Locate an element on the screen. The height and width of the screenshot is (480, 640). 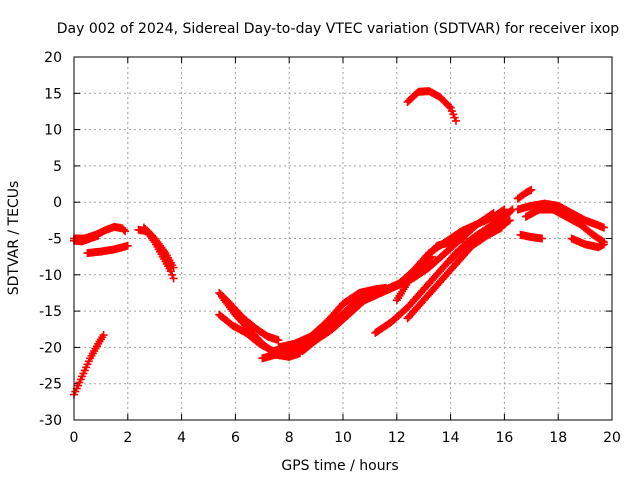
series-s5 is located at coordinates (156, 254).